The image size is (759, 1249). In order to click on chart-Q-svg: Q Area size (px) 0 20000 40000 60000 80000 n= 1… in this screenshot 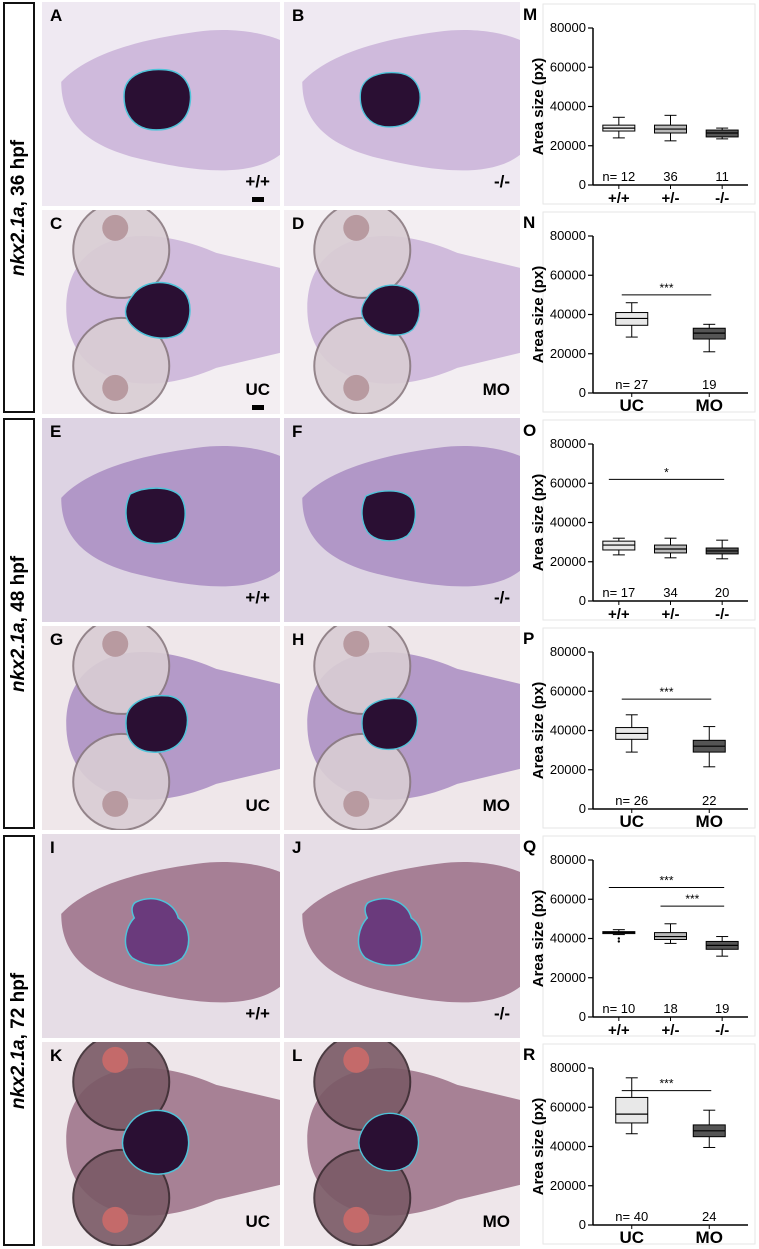, I will do `click(639, 937)`.